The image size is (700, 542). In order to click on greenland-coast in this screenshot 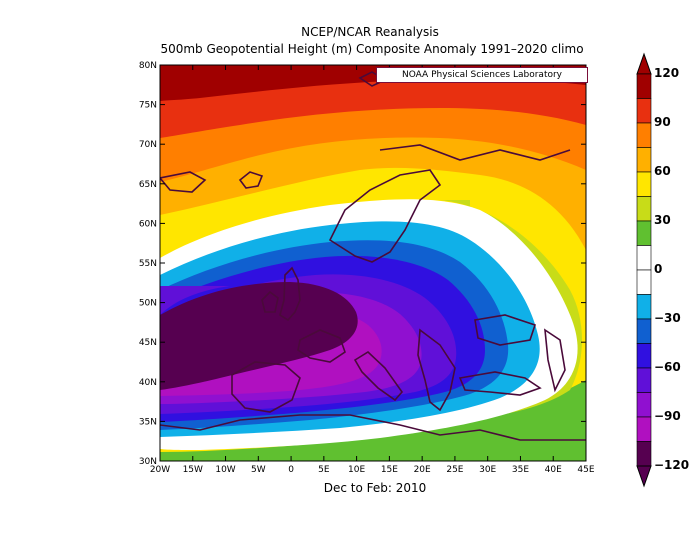, I will do `click(183, 182)`.